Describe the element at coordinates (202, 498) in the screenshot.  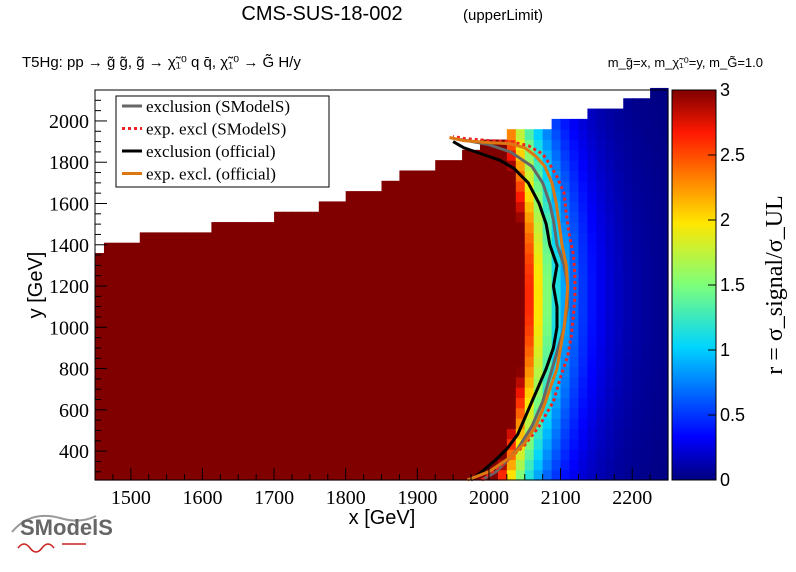
I see `x-tick-label: 1600` at that location.